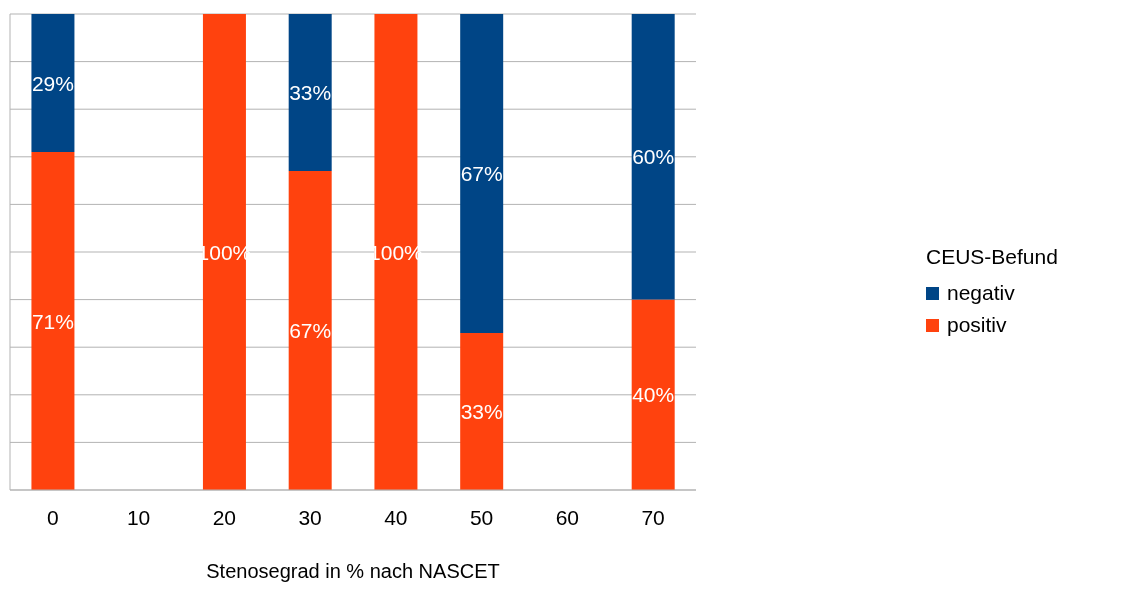 This screenshot has width=1144, height=590. Describe the element at coordinates (977, 325) in the screenshot. I see `legend-label: positiv` at that location.